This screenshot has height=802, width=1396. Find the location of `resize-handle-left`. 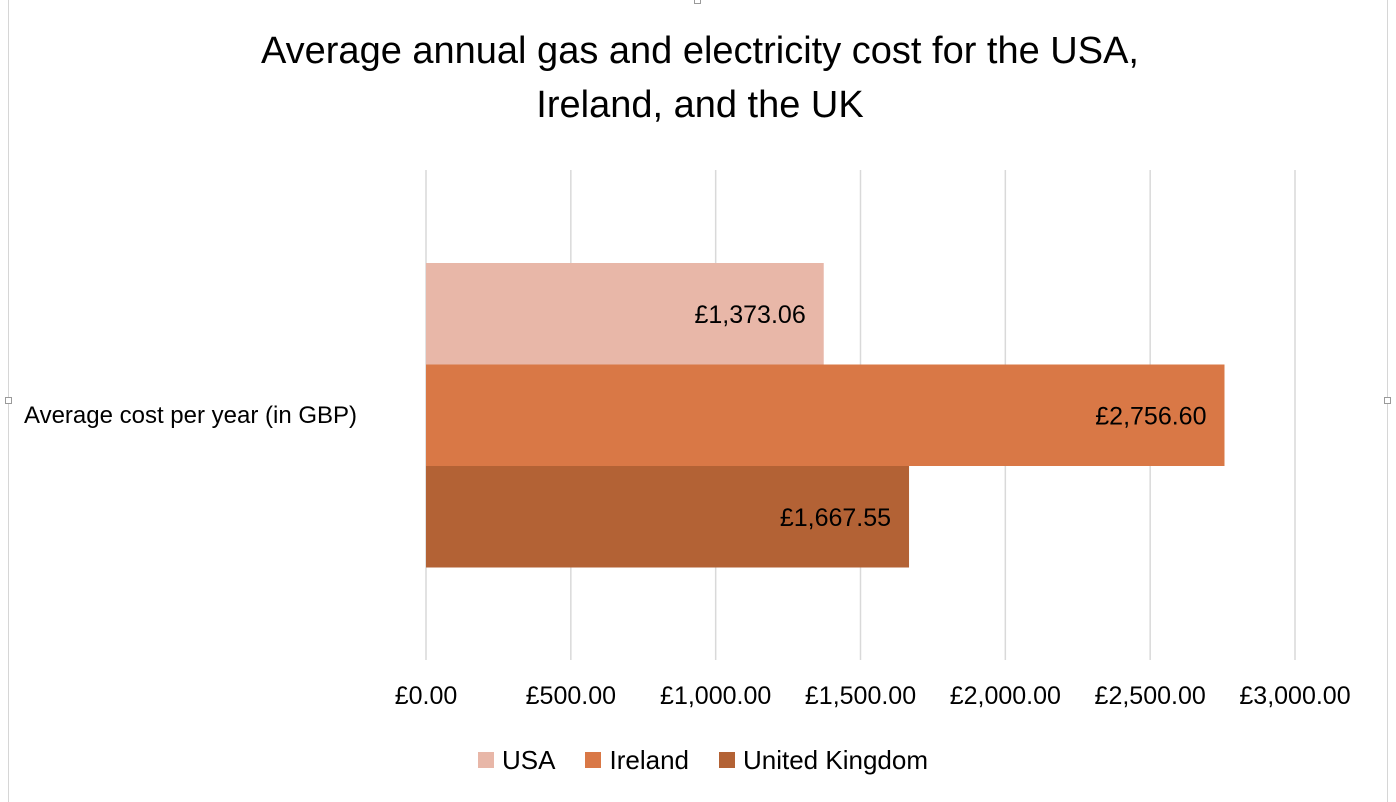

resize-handle-left is located at coordinates (8, 400).